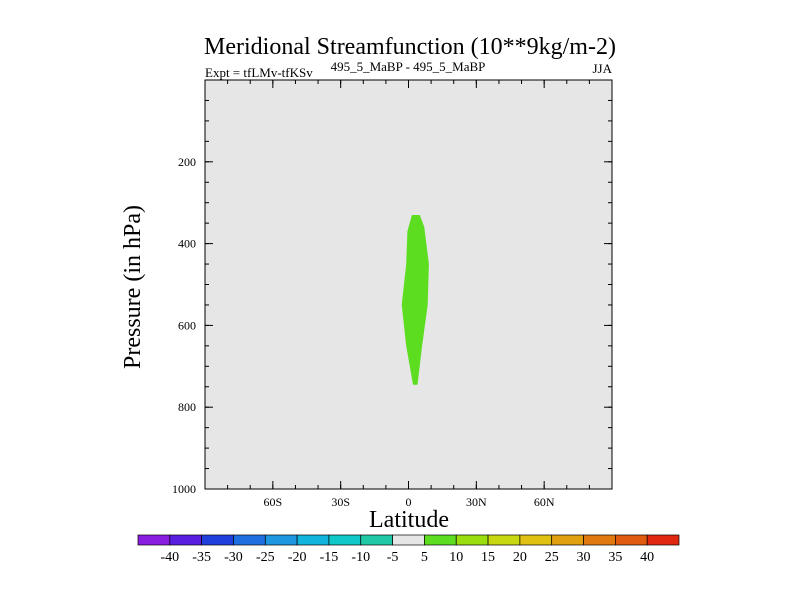 The height and width of the screenshot is (600, 800). Describe the element at coordinates (520, 557) in the screenshot. I see `colorbar-label: 20` at that location.